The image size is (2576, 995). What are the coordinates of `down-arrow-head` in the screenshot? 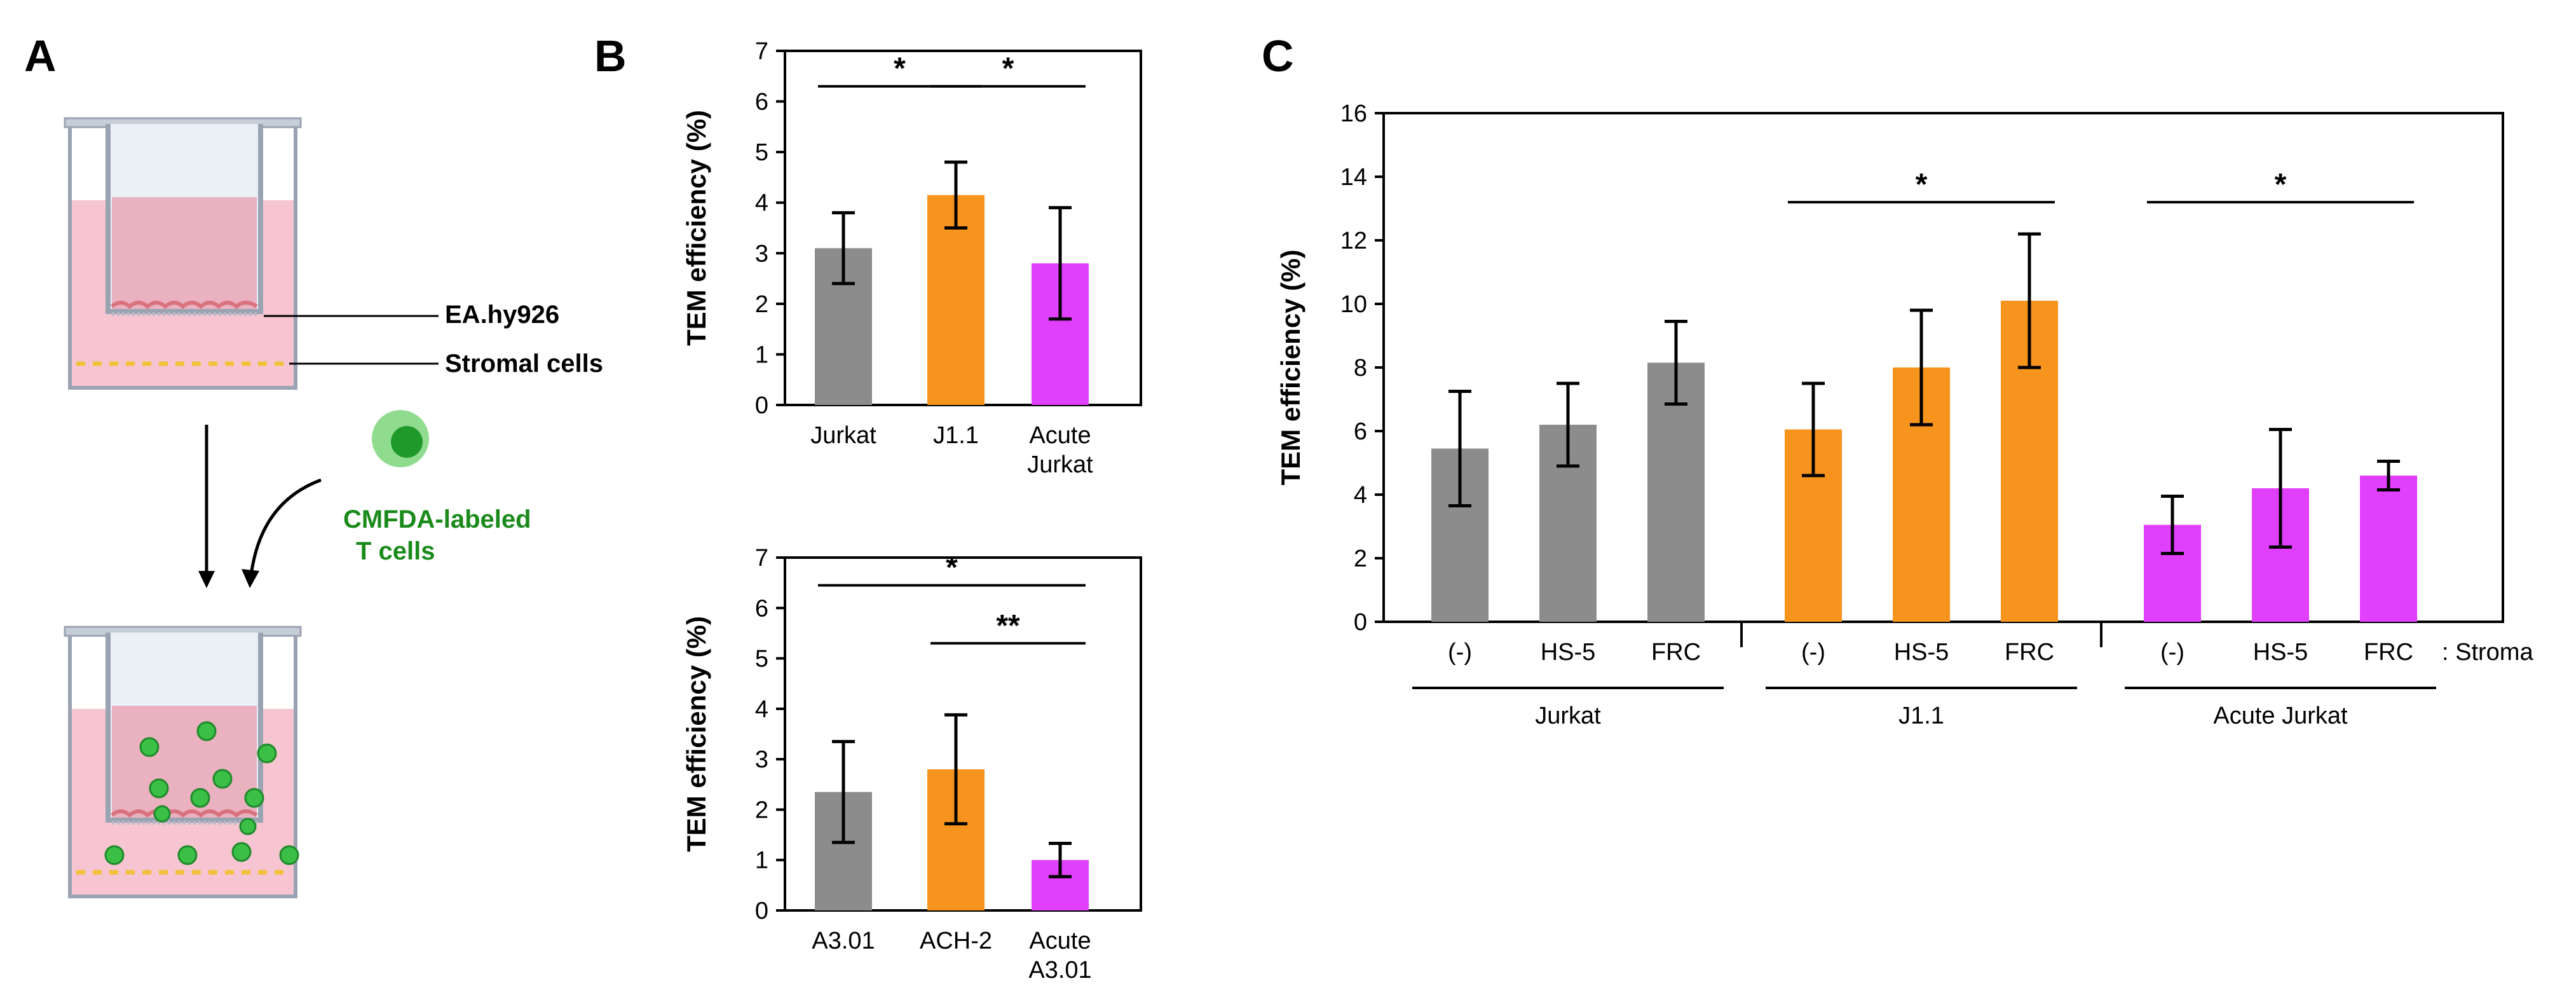 It's located at (206, 579).